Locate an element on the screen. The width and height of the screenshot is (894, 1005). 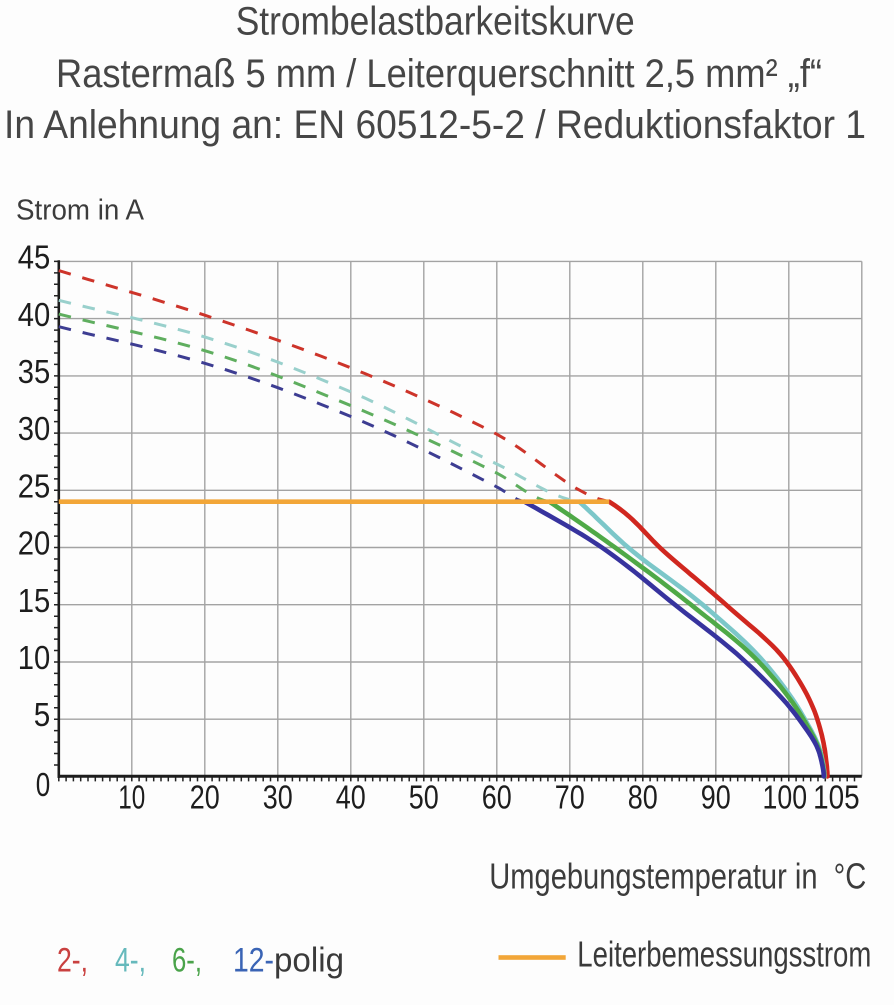
svg-text: 60 is located at coordinates (497, 797).